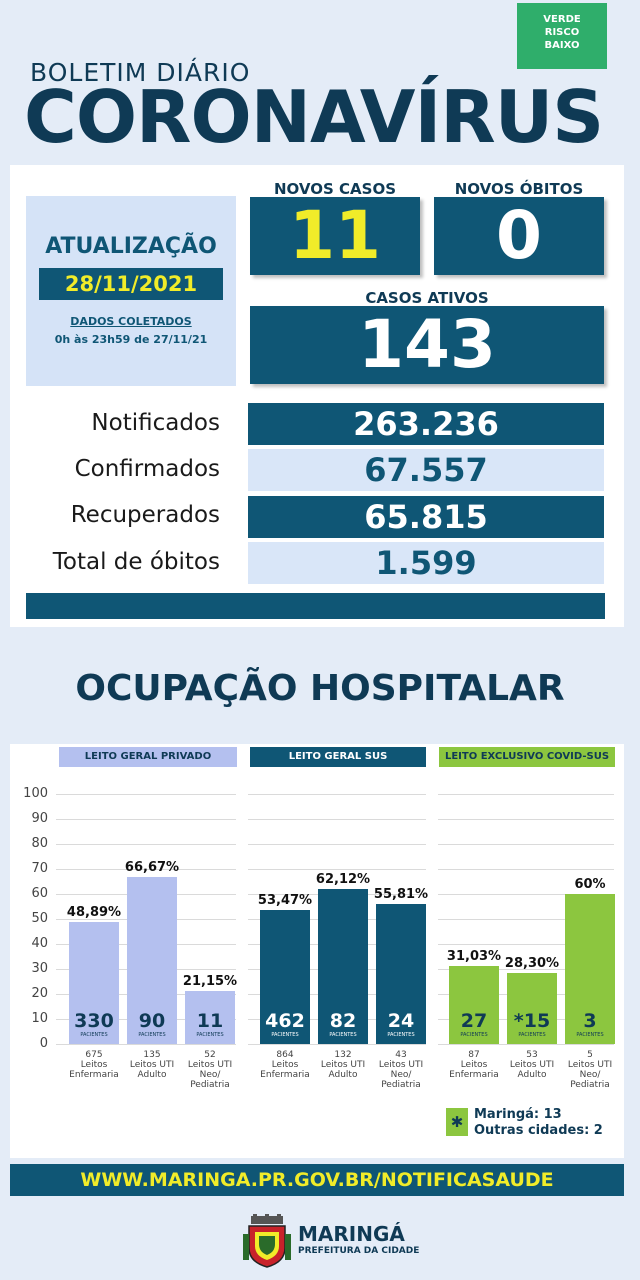 Image resolution: width=640 pixels, height=1280 pixels. Describe the element at coordinates (43, 1043) in the screenshot. I see `y-tick-label: 0` at that location.